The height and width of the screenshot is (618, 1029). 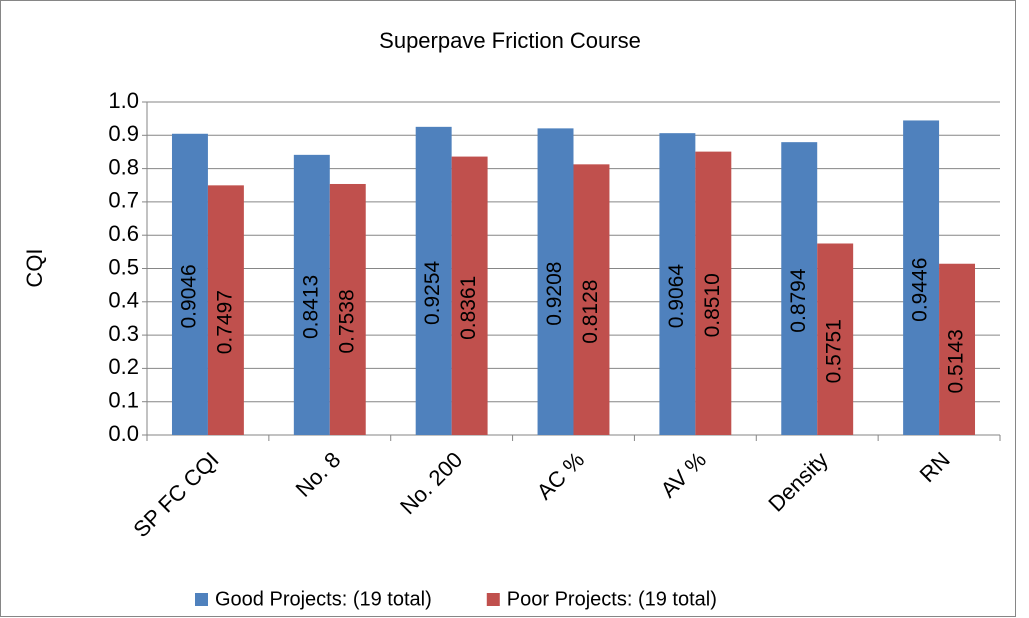 What do you see at coordinates (123, 233) in the screenshot?
I see `y-tick-label: 0.6` at bounding box center [123, 233].